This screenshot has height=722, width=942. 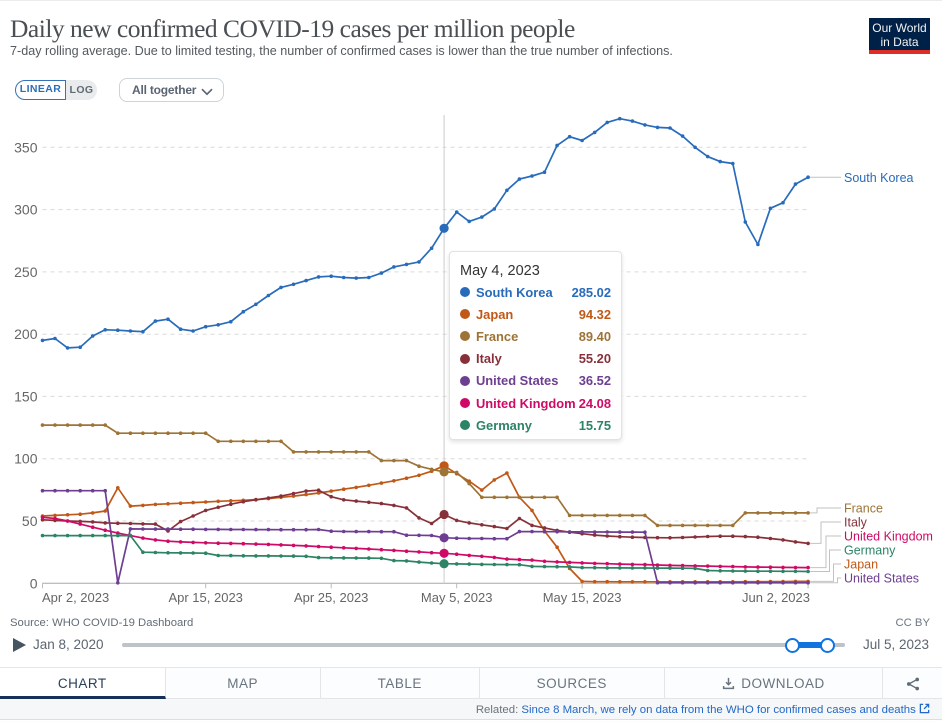 What do you see at coordinates (75, 597) in the screenshot?
I see `svg-text: Apr 2, 2023` at bounding box center [75, 597].